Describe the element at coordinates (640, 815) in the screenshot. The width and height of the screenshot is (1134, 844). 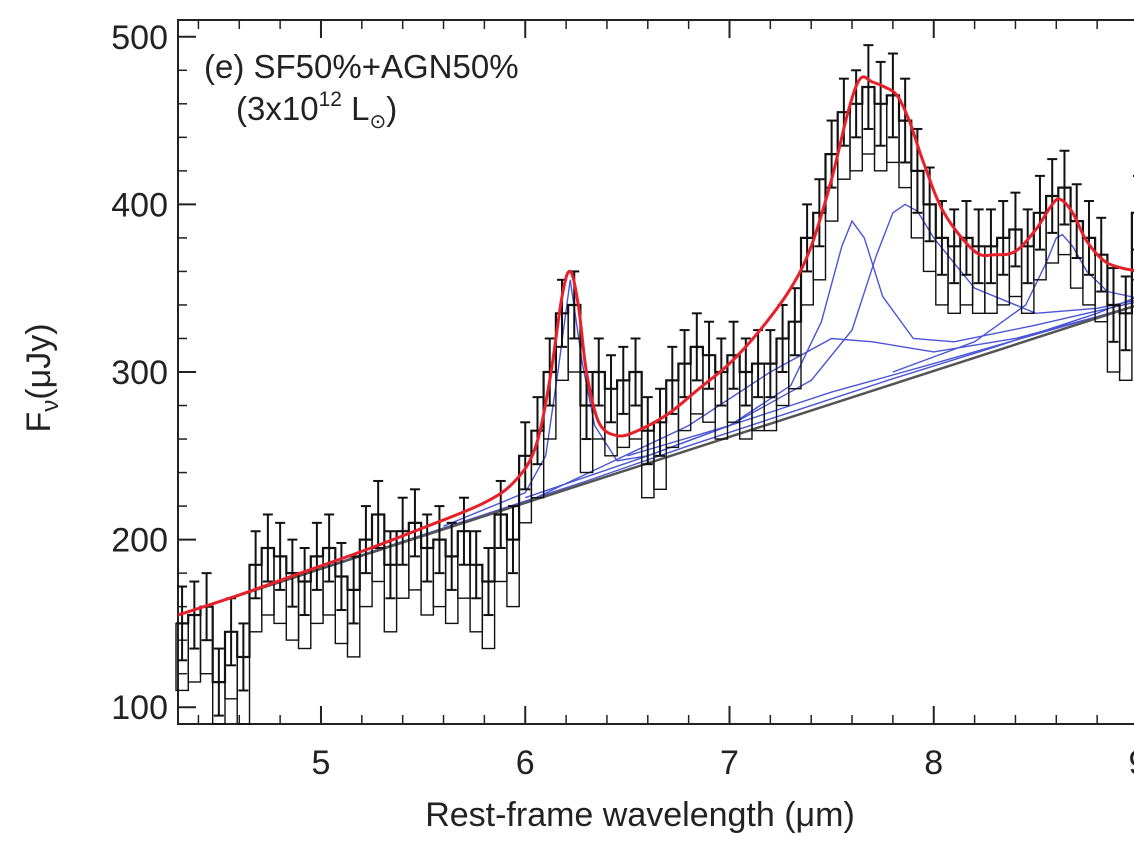
I see `x-axis-label: Rest-frame wavelength (μm)` at that location.